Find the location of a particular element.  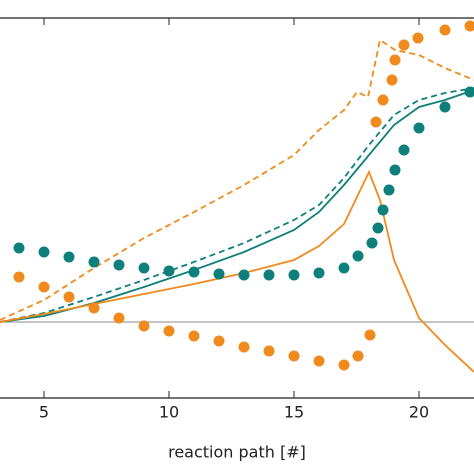

x-axis-label: reaction path [#] is located at coordinates (237, 452).